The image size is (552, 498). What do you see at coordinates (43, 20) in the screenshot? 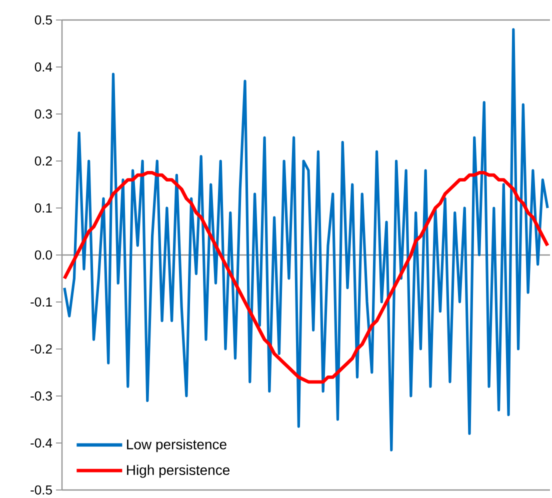
I see `y-tick-label: 0.5` at bounding box center [43, 20].